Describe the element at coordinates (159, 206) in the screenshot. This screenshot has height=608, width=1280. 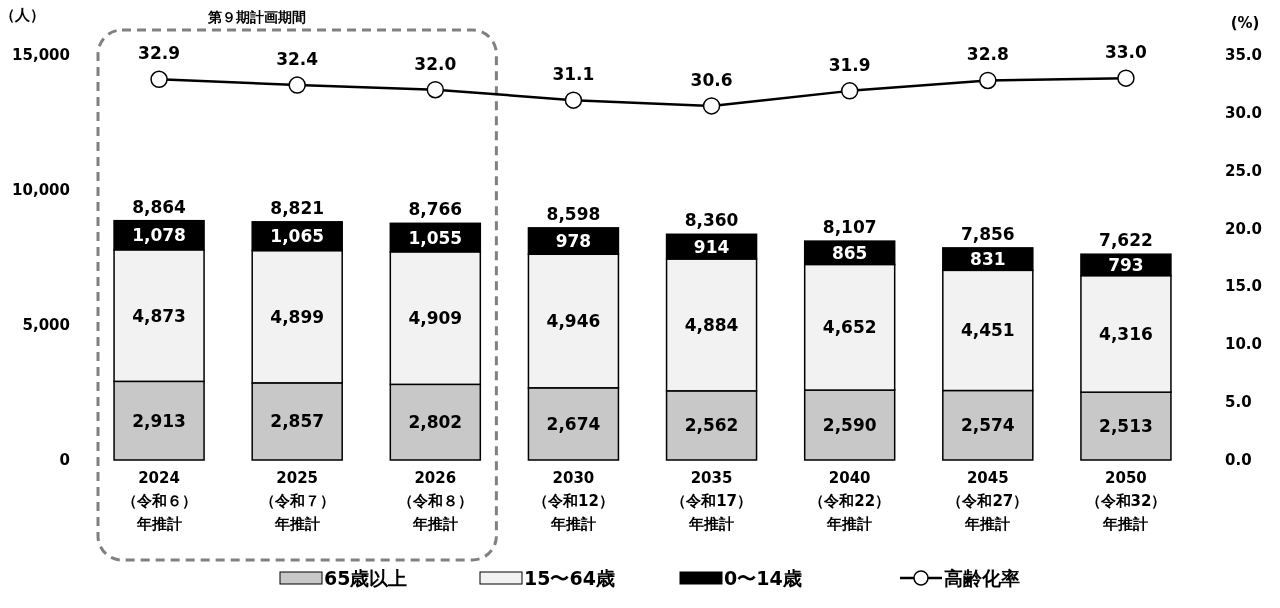
I see `total-label: 8,864` at that location.